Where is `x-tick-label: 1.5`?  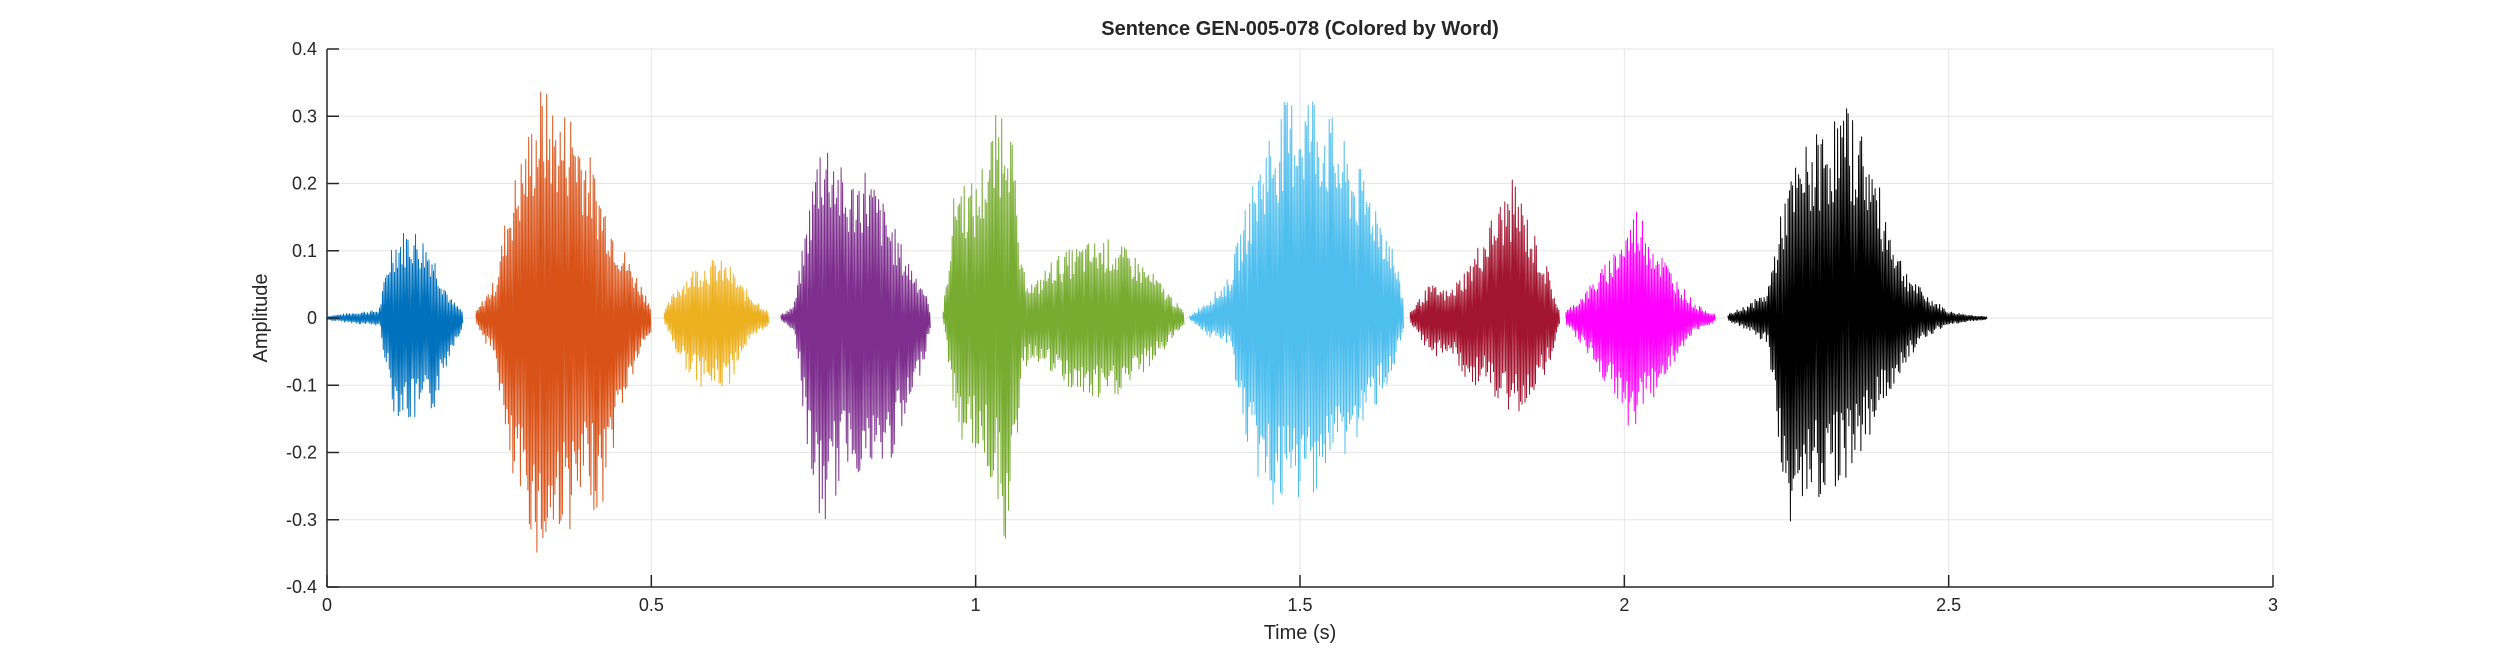
x-tick-label: 1.5 is located at coordinates (1299, 605).